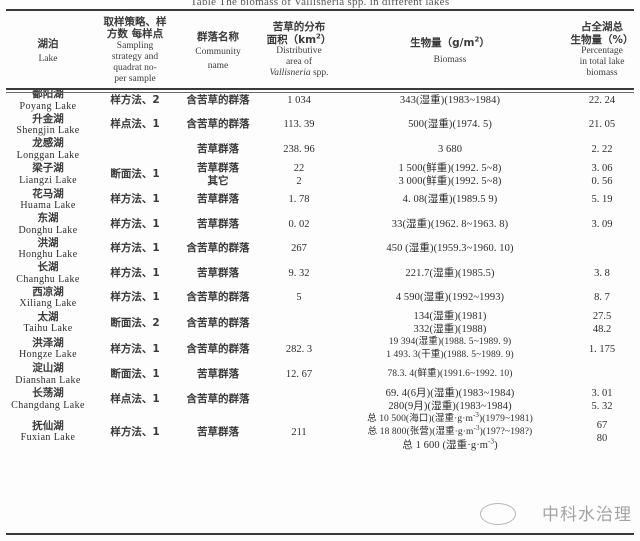  I want to click on cell-sampling-line: 样点法、1, so click(135, 124).